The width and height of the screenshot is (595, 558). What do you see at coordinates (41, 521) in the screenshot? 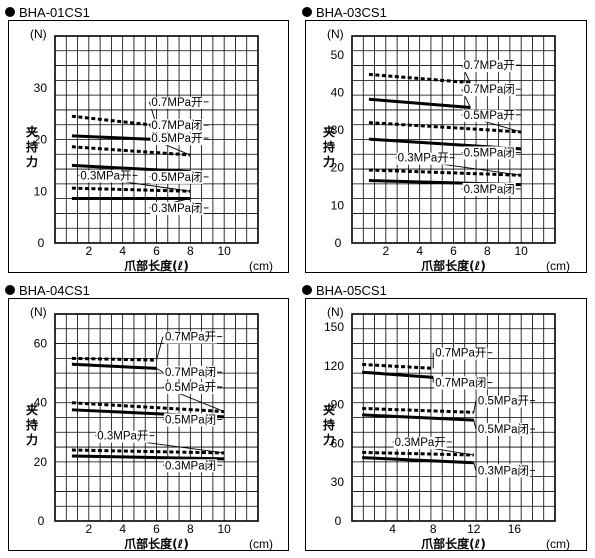
I see `x-tick-label: 0` at bounding box center [41, 521].